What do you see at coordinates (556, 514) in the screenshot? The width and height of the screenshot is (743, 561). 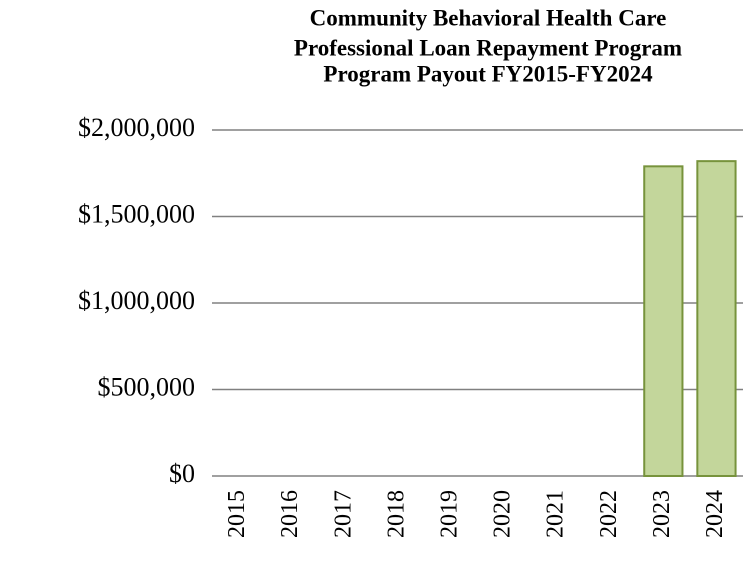 I see `x-tick-label: 2021` at bounding box center [556, 514].